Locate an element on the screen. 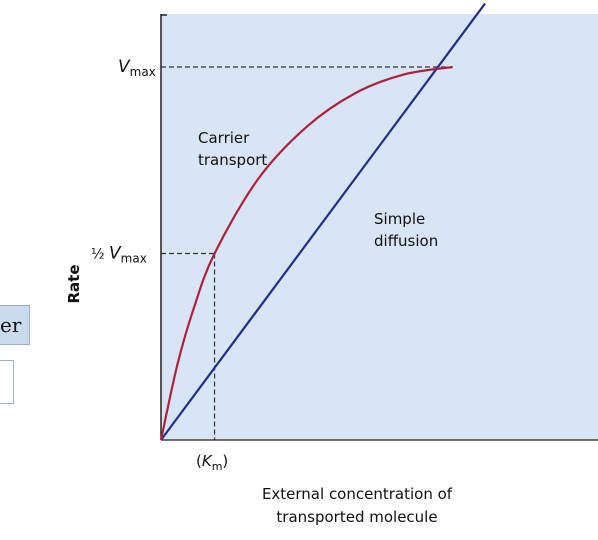 The width and height of the screenshot is (598, 540). cropped-box is located at coordinates (7, 382).